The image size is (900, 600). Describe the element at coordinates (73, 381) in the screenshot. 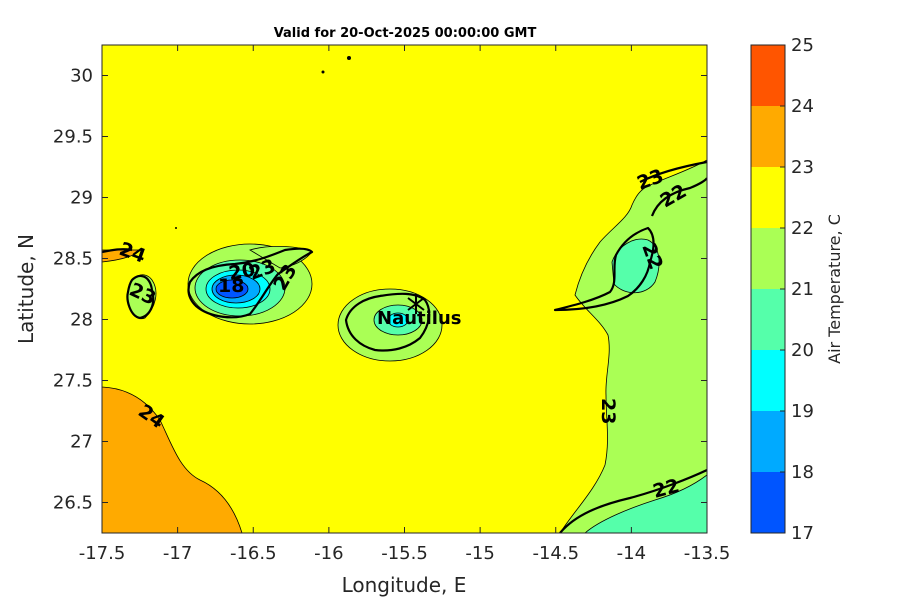

I see `y-tick-label: 27.5` at that location.